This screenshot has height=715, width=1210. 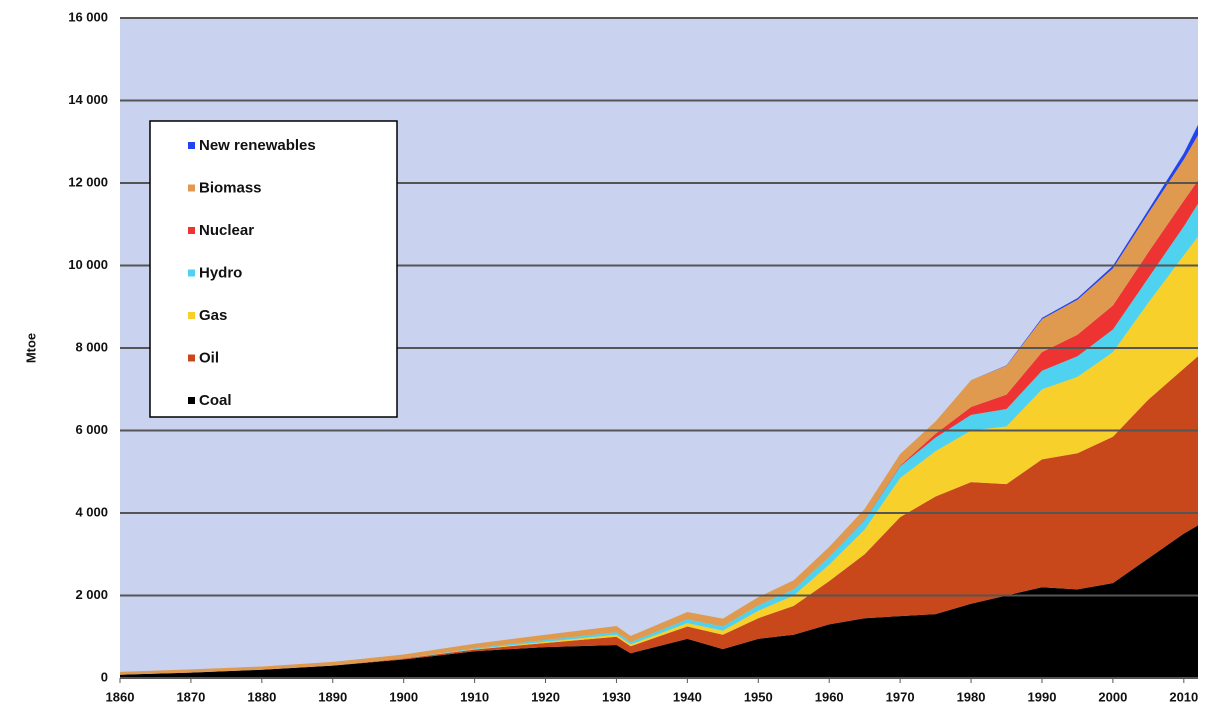 I want to click on y-tick-label: 14 000, so click(x=88, y=99).